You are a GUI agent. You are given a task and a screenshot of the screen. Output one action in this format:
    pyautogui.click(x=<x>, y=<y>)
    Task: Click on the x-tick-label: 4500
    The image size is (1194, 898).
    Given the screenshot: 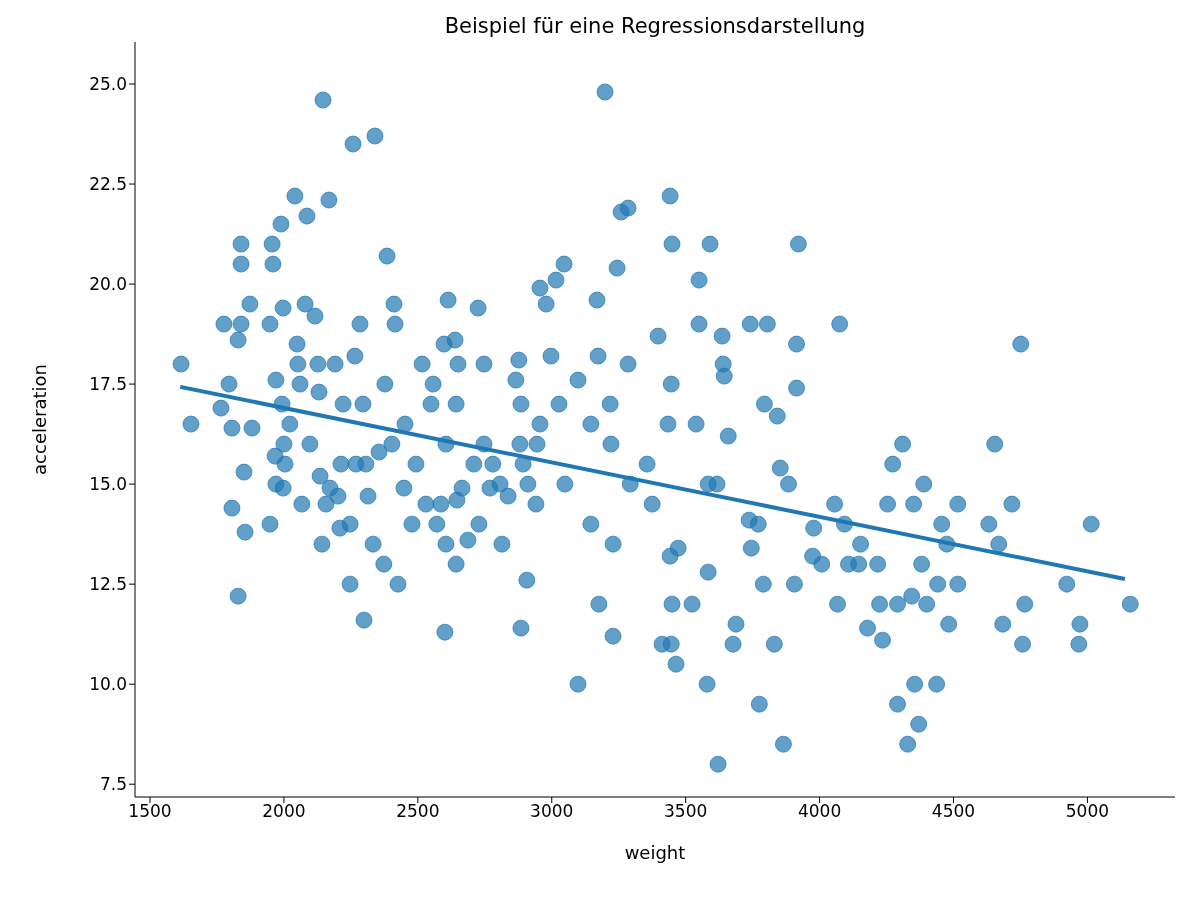 What is the action you would take?
    pyautogui.click(x=953, y=811)
    